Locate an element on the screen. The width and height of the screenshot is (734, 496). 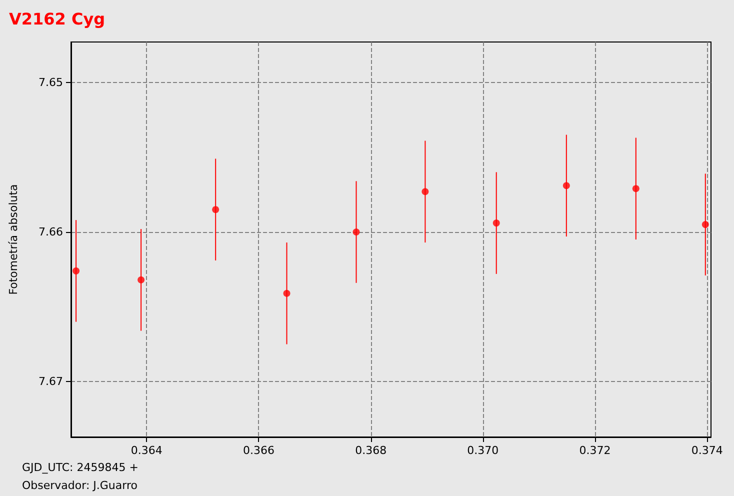
x-tick-label: 0.374 is located at coordinates (707, 450).